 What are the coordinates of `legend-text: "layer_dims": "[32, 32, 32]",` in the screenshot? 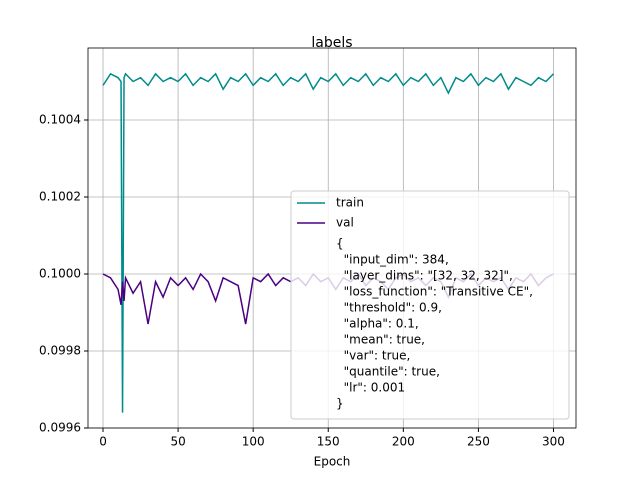 It's located at (424, 276).